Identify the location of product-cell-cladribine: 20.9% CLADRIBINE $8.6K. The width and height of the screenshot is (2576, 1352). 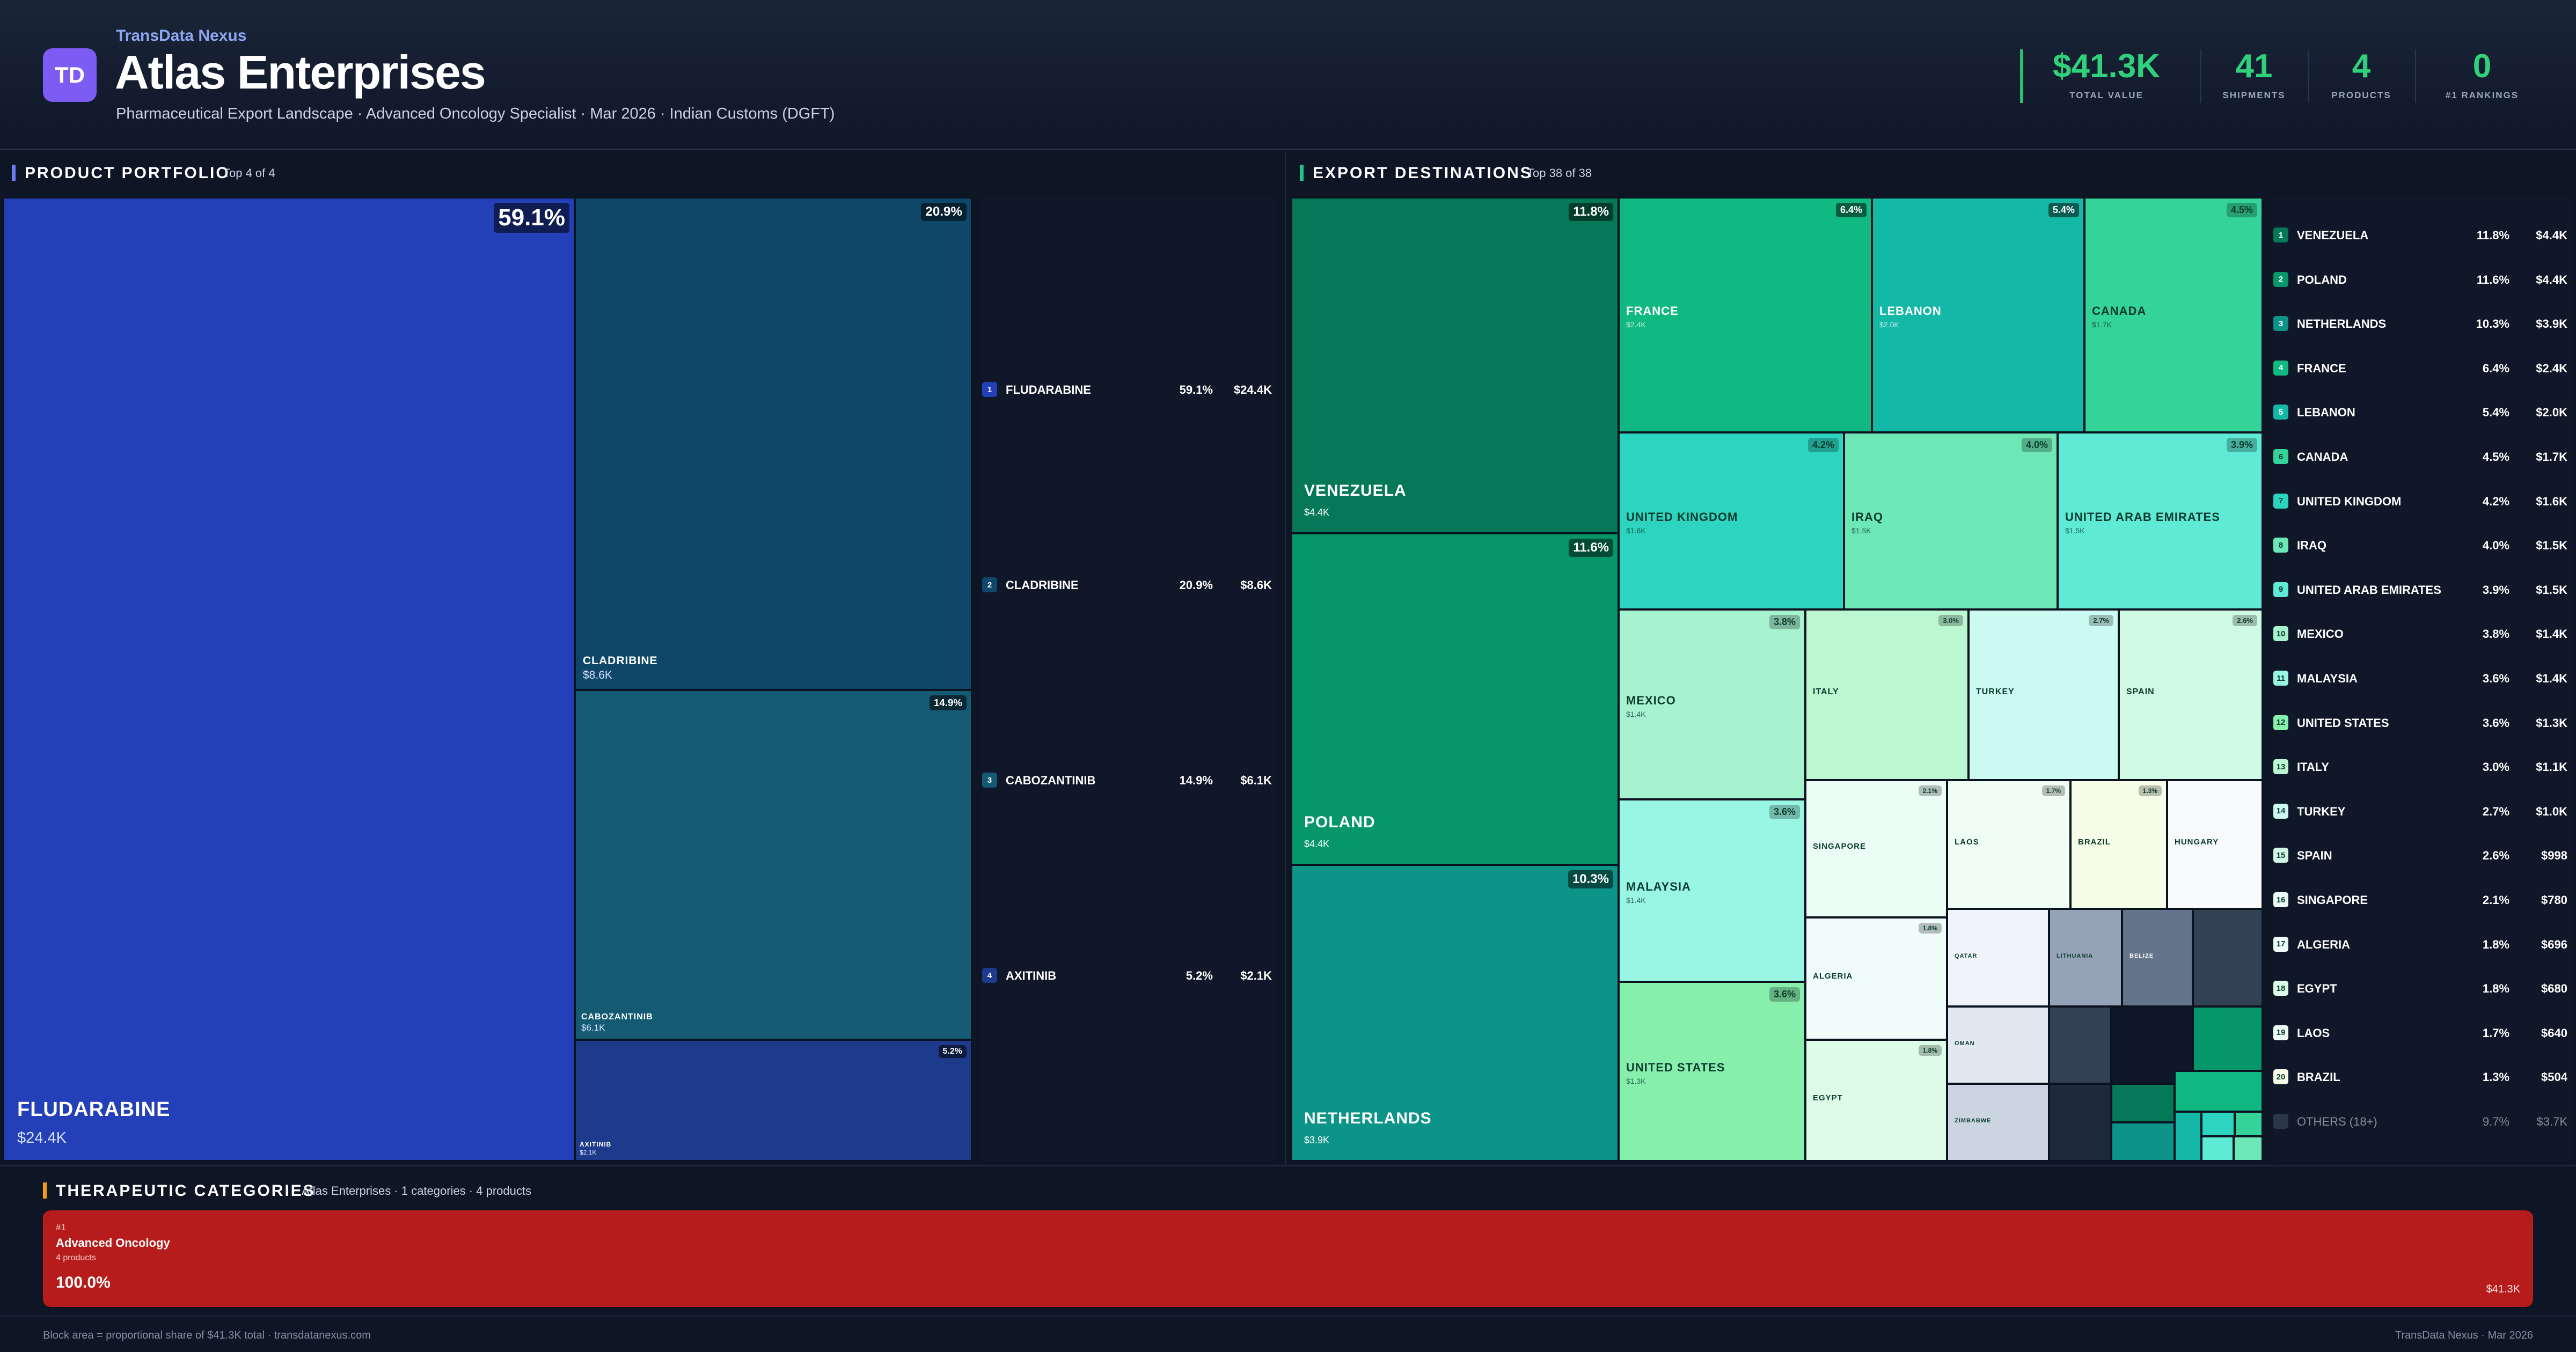
(773, 443).